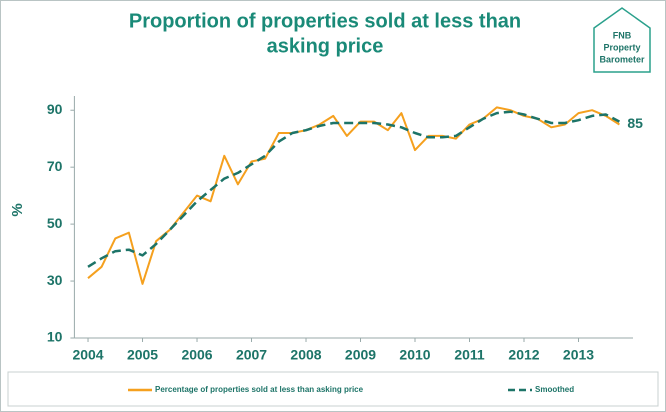 This screenshot has width=666, height=412. What do you see at coordinates (55, 223) in the screenshot?
I see `y-tick-label: 50` at bounding box center [55, 223].